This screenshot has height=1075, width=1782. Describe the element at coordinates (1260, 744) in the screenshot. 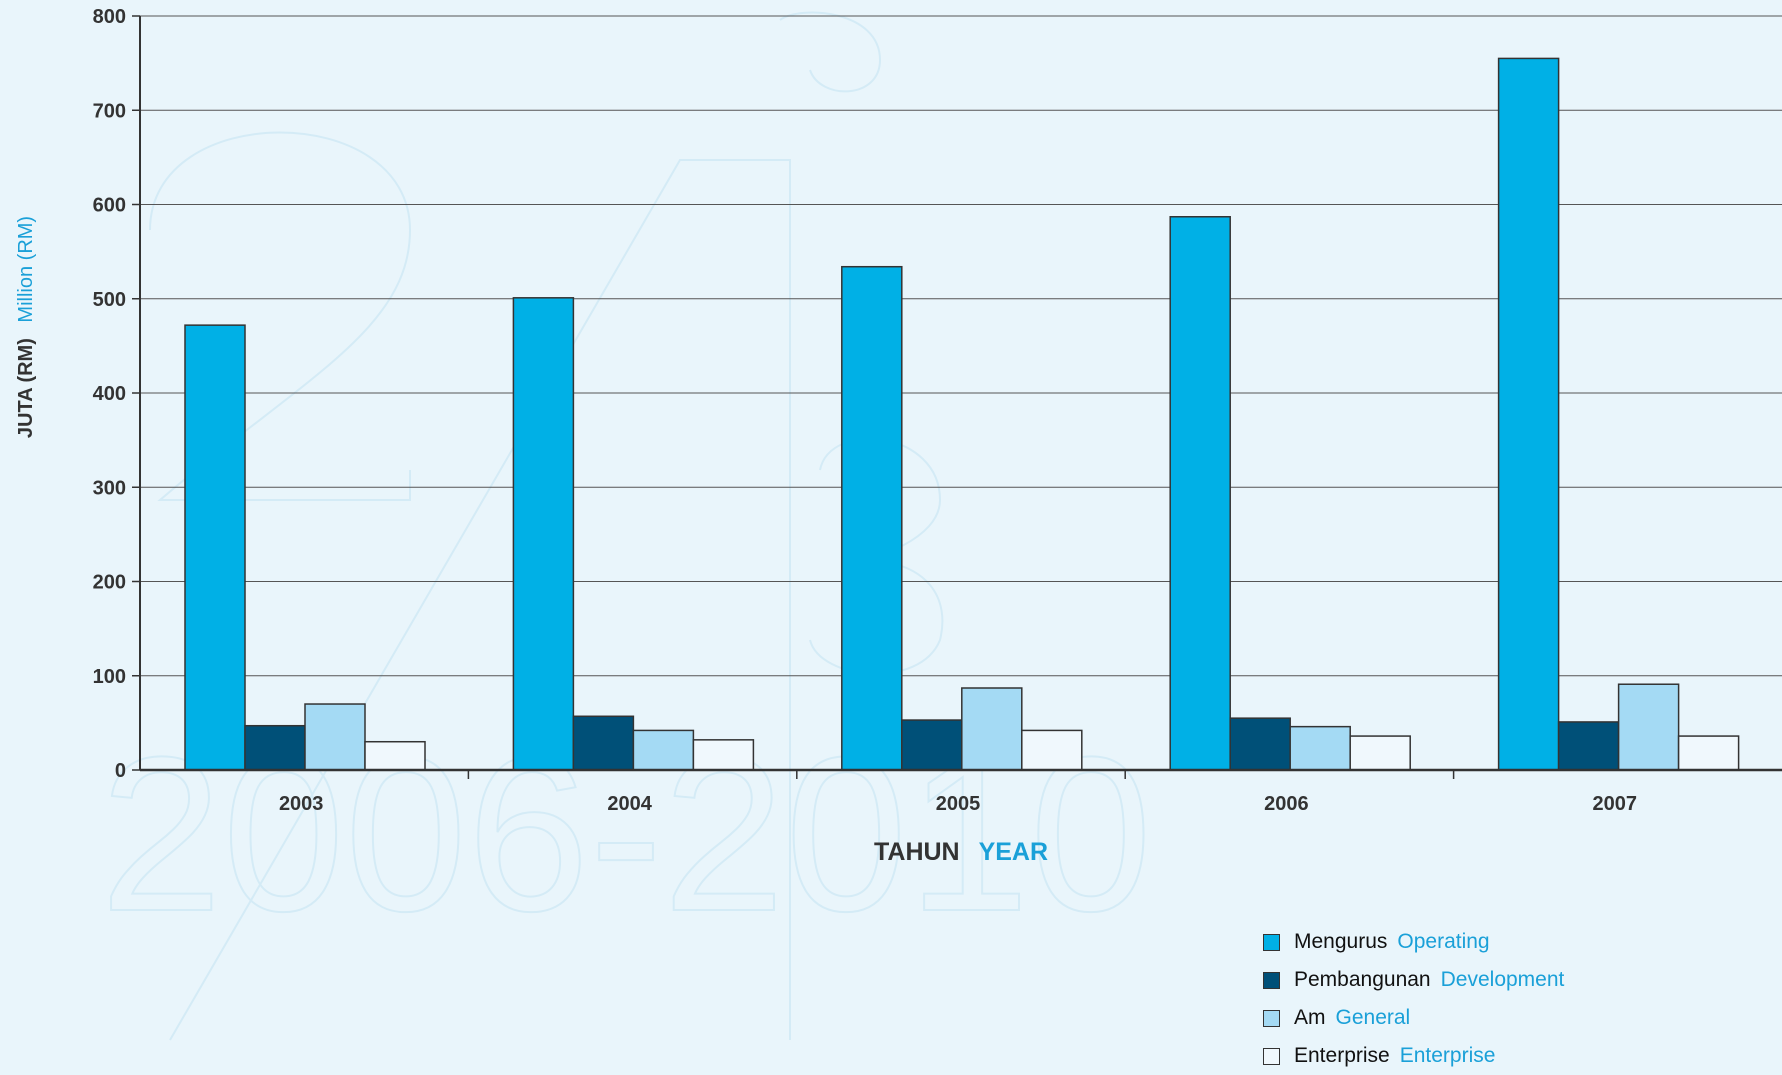

I see `bar-development-2006` at that location.